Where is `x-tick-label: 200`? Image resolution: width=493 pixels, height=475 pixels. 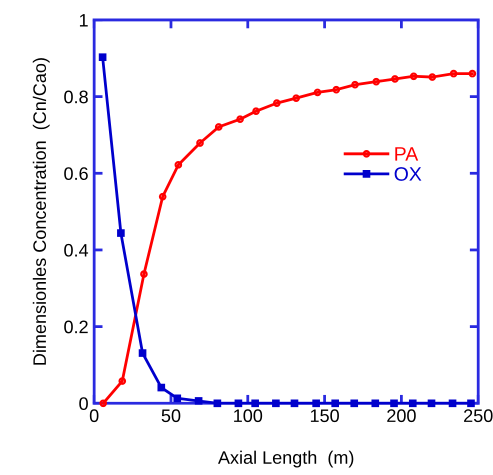 x-tick-label: 200 is located at coordinates (401, 415).